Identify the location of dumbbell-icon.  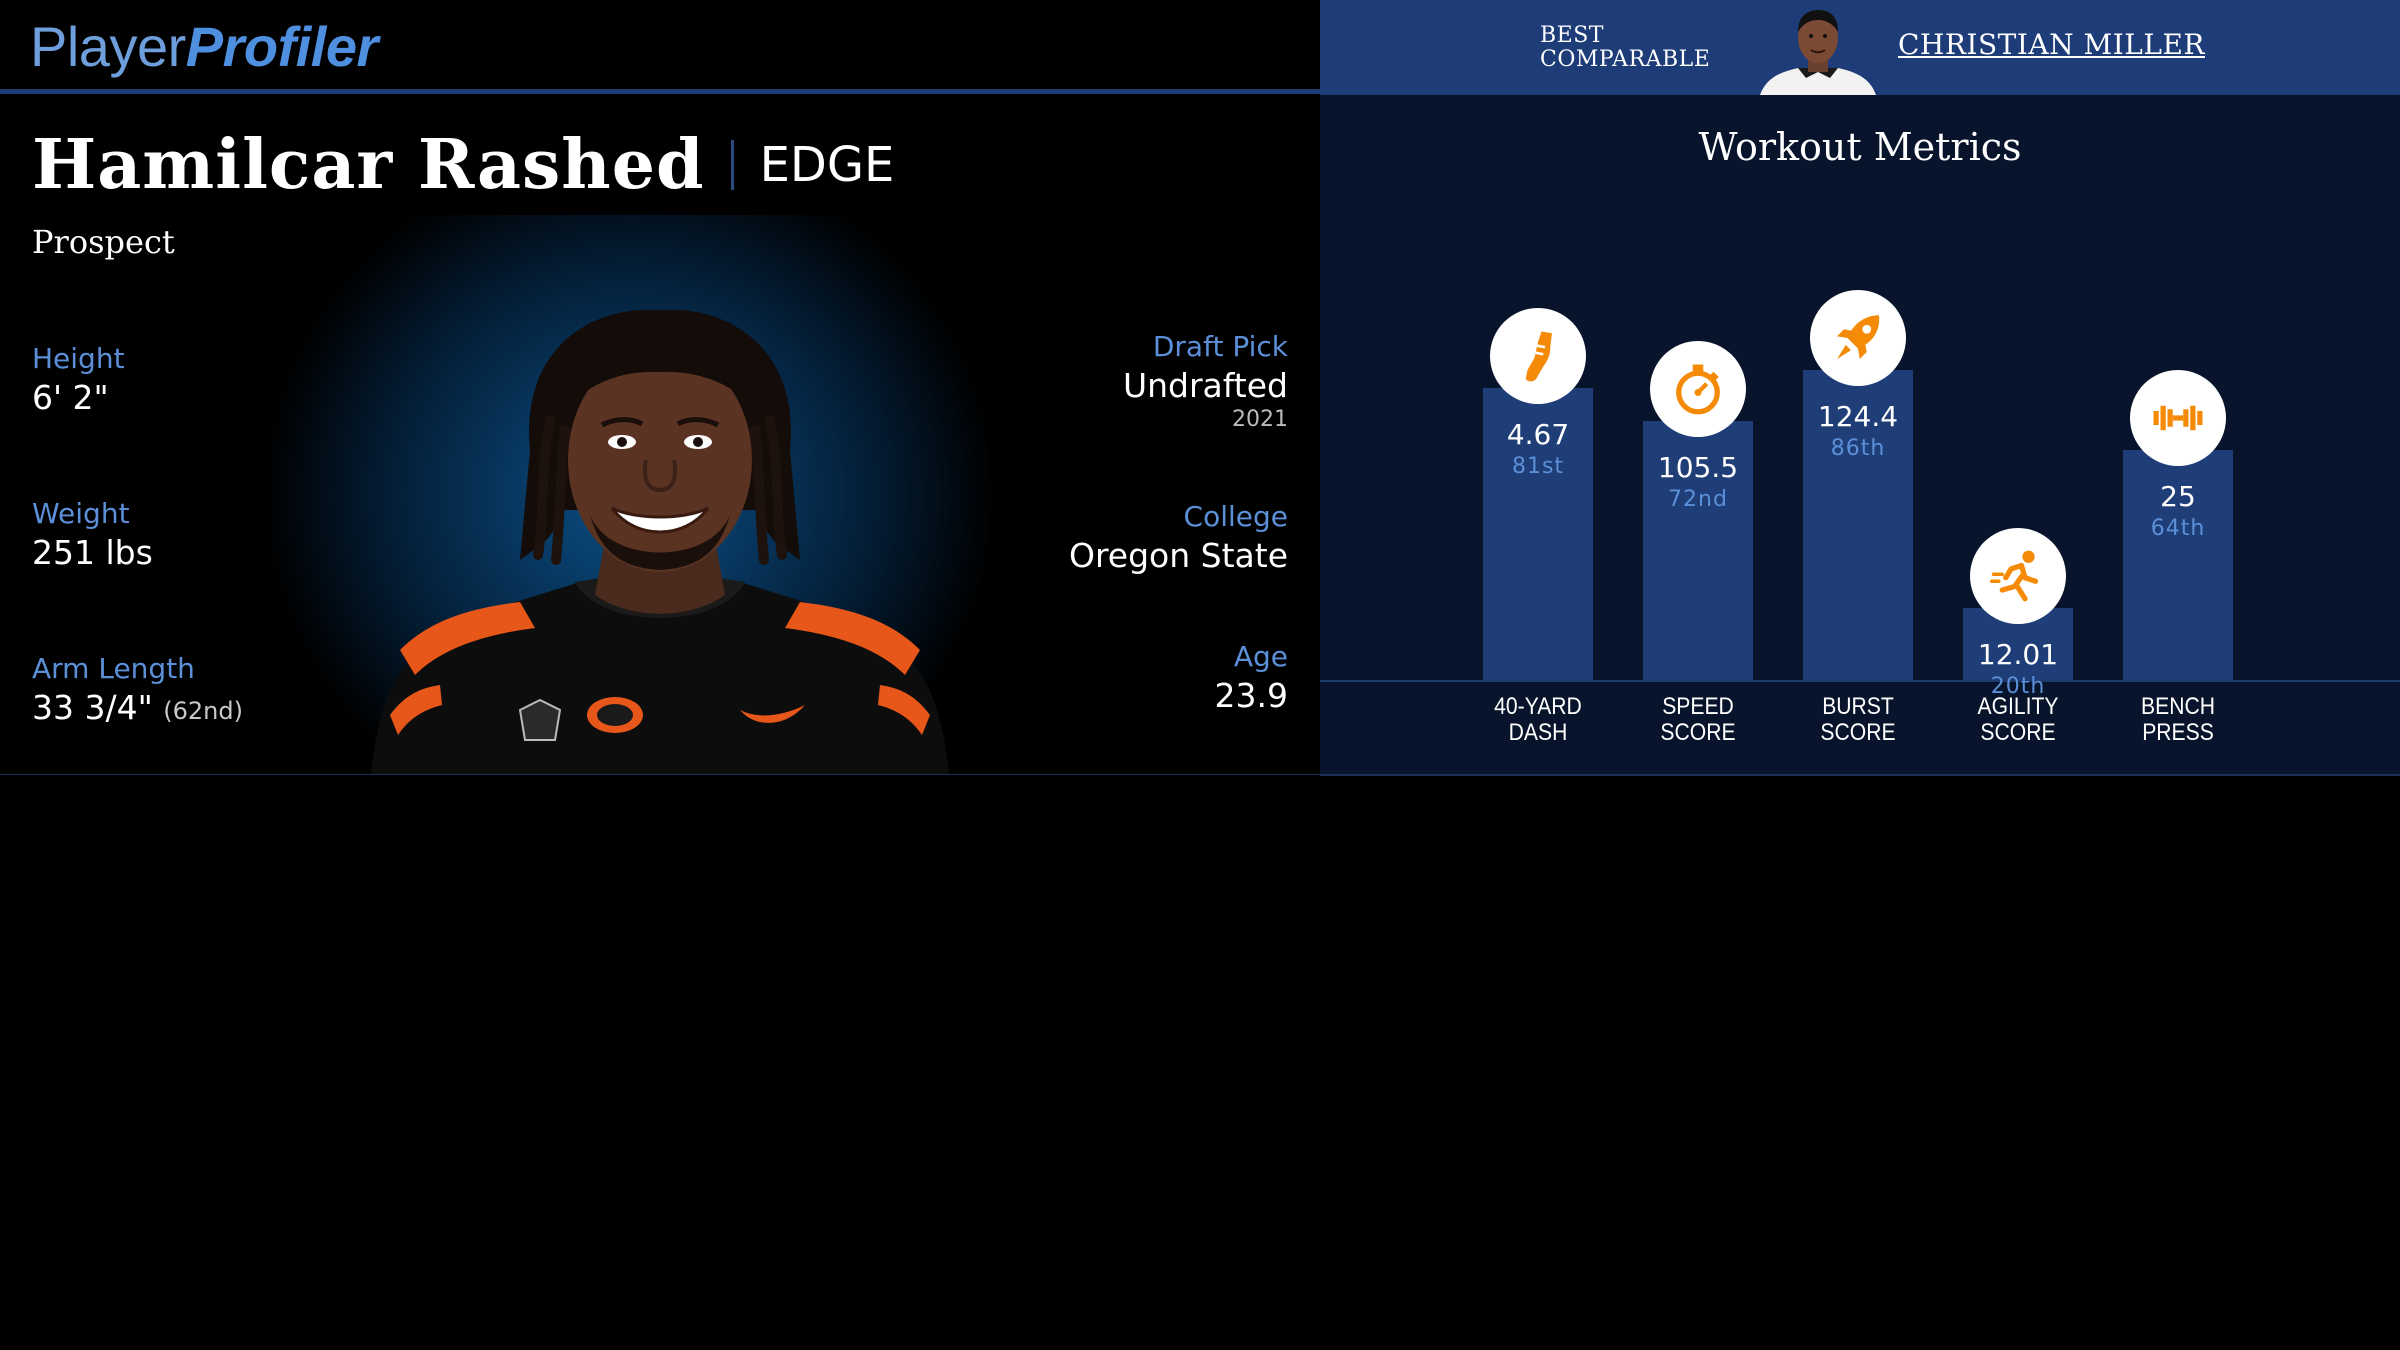
(2178, 418).